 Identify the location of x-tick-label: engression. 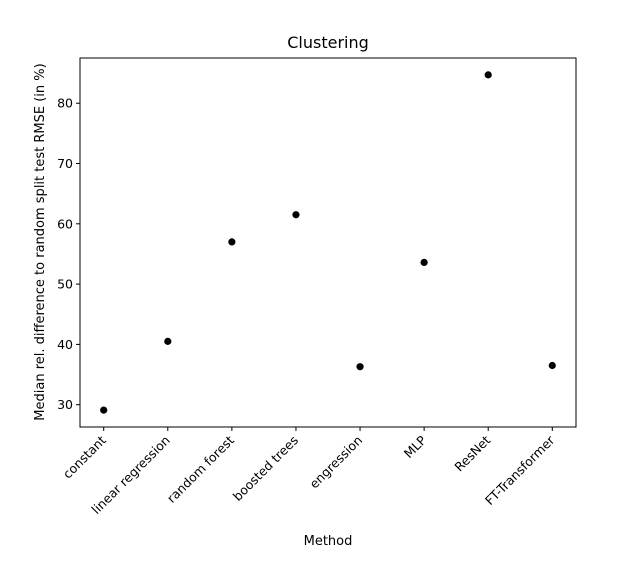
(335, 462).